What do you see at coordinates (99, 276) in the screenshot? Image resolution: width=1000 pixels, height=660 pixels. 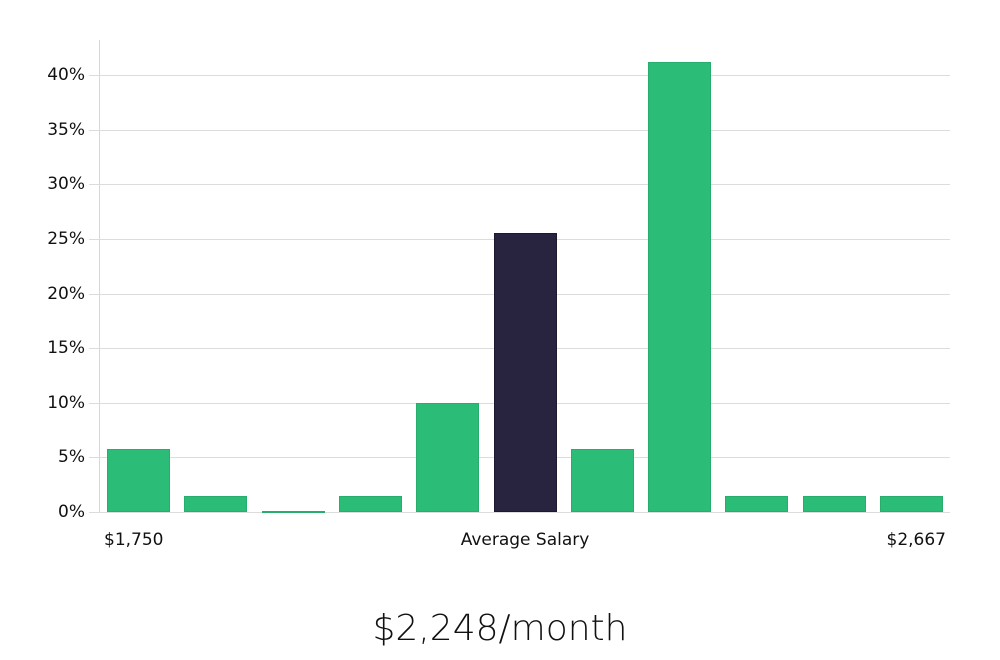 I see `y-axis-line` at bounding box center [99, 276].